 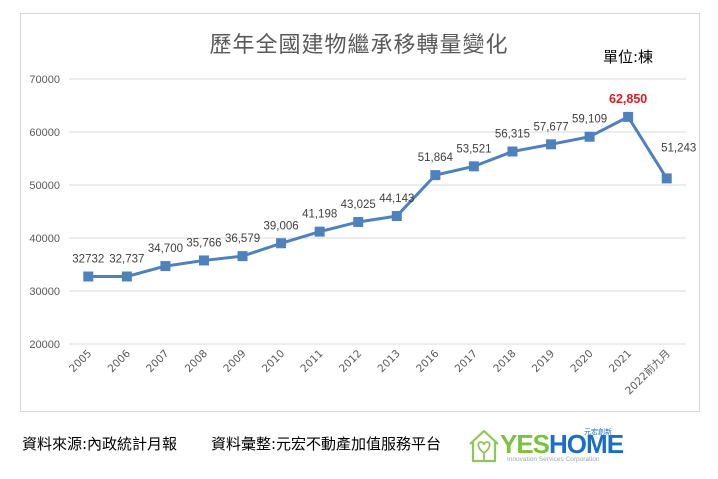 I want to click on x-tick-label: 2021, so click(x=620, y=361).